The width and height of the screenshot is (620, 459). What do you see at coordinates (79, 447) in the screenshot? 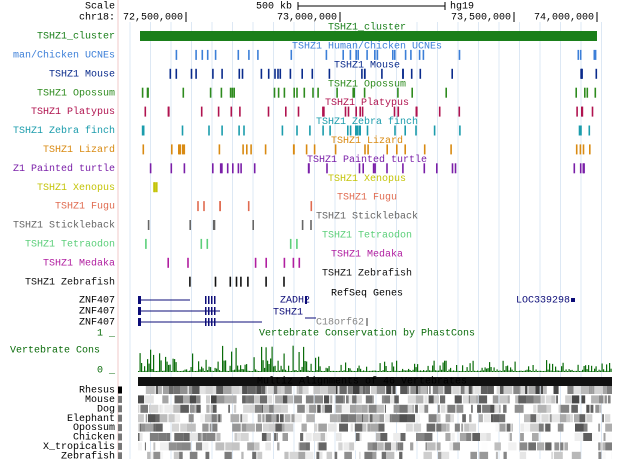
I see `species-label: X_tropicalis` at bounding box center [79, 447].